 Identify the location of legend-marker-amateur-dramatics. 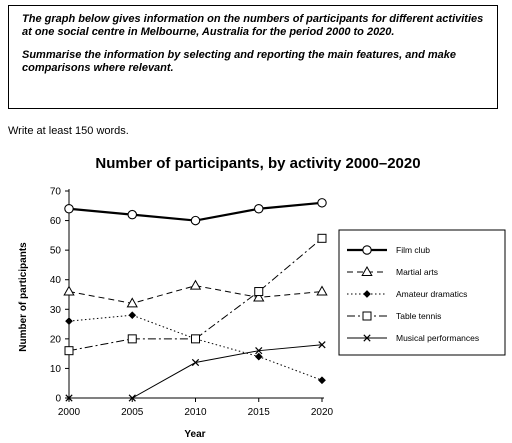
(367, 294).